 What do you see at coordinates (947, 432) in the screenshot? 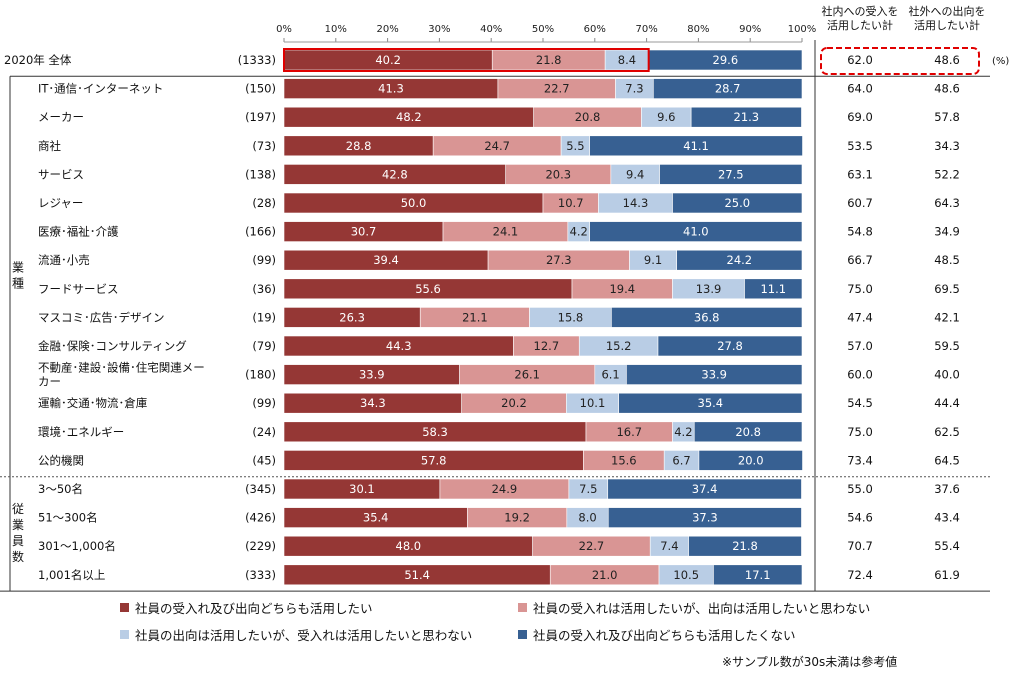
I see `external-total-value: 62.5` at bounding box center [947, 432].